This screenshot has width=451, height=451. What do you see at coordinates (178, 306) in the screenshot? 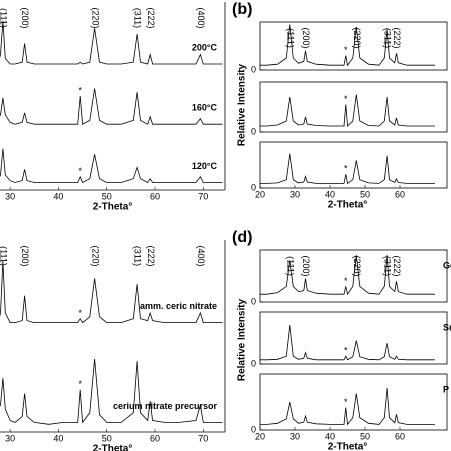
I see `series-label: amm. ceric nitrate` at bounding box center [178, 306].